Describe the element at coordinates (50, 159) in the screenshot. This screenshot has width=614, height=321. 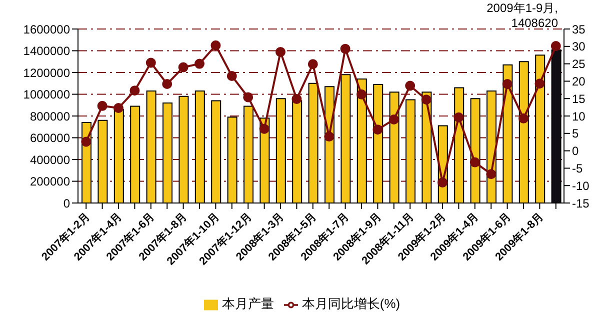
I see `y-tick-label: 400000` at that location.